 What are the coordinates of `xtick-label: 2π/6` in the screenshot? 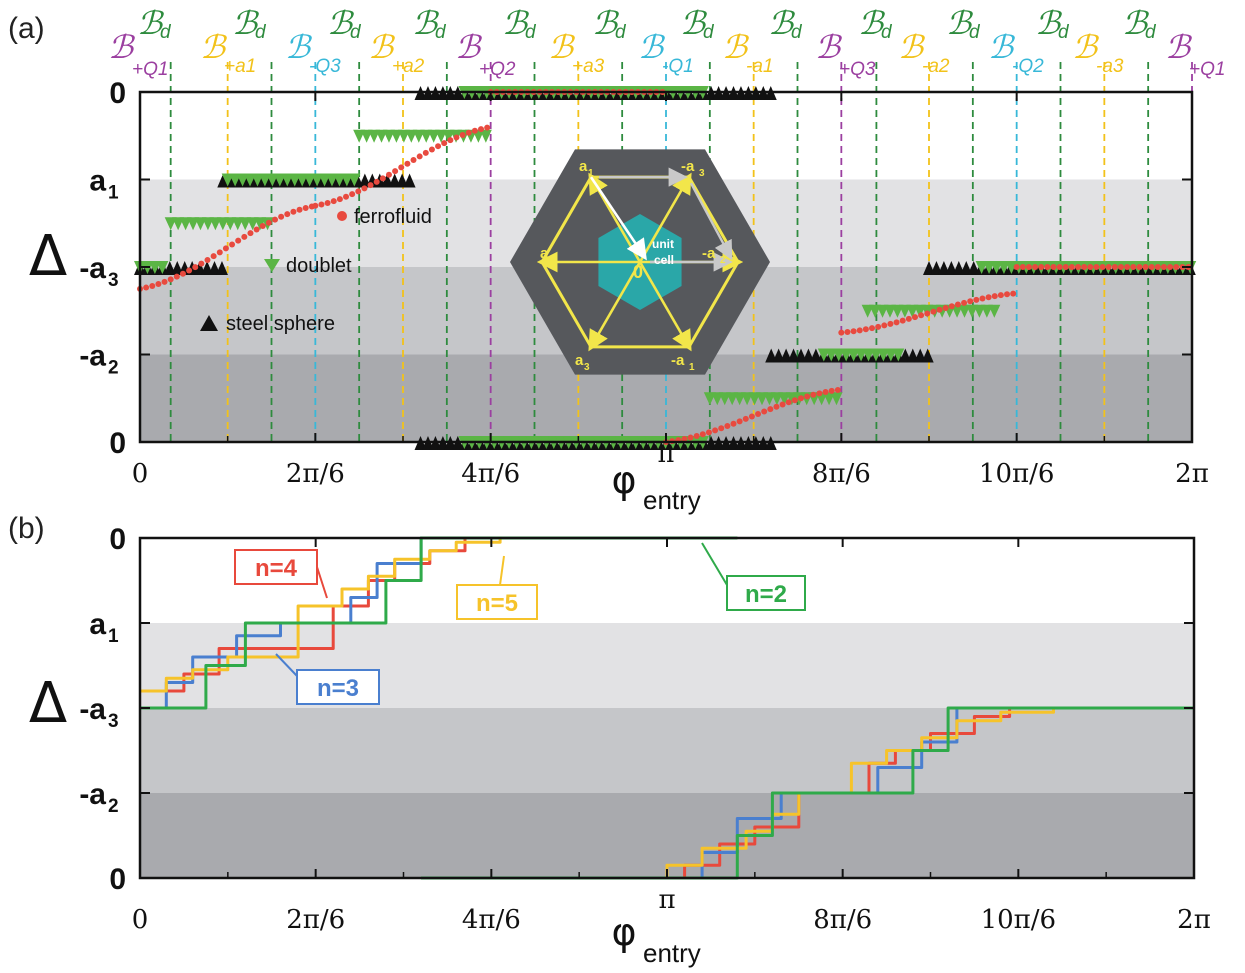 It's located at (315, 920).